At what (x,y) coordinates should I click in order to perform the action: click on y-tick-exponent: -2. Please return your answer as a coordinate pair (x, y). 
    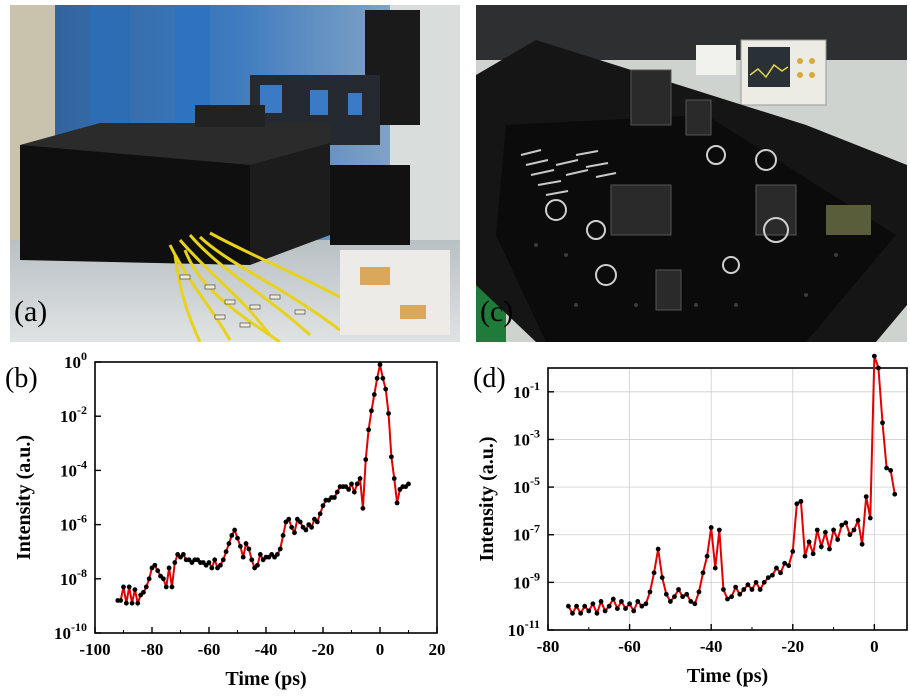
    Looking at the image, I should click on (82, 410).